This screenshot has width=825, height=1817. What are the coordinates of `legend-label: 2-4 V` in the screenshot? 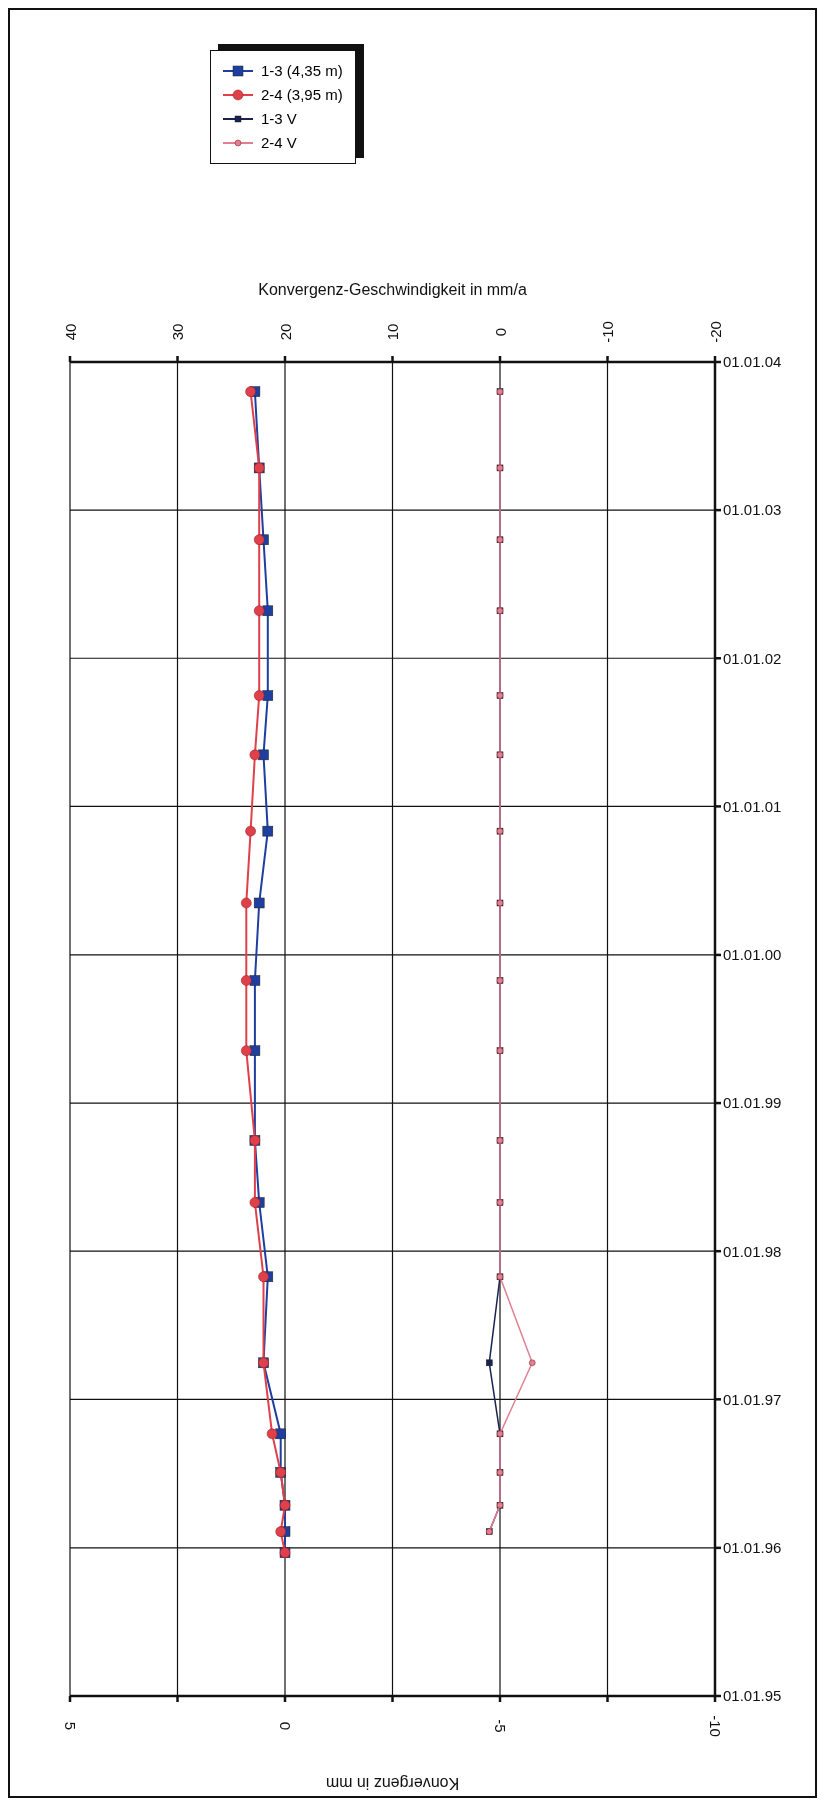 It's located at (279, 143).